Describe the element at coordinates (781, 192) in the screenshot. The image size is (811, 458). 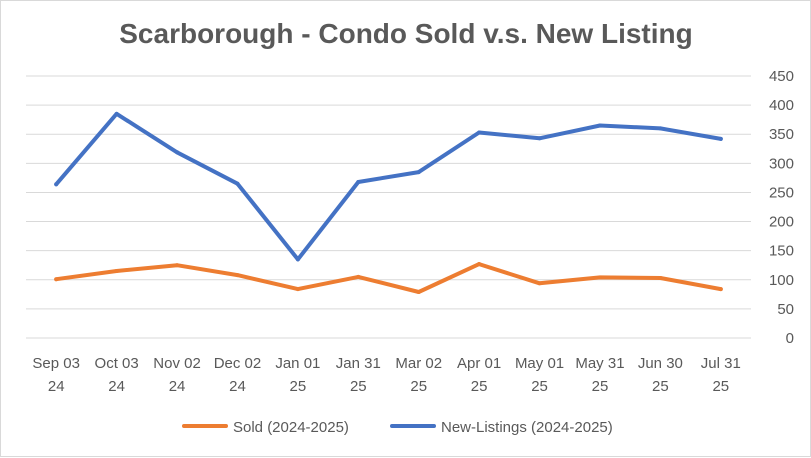
I see `y-tick-label: 250` at that location.